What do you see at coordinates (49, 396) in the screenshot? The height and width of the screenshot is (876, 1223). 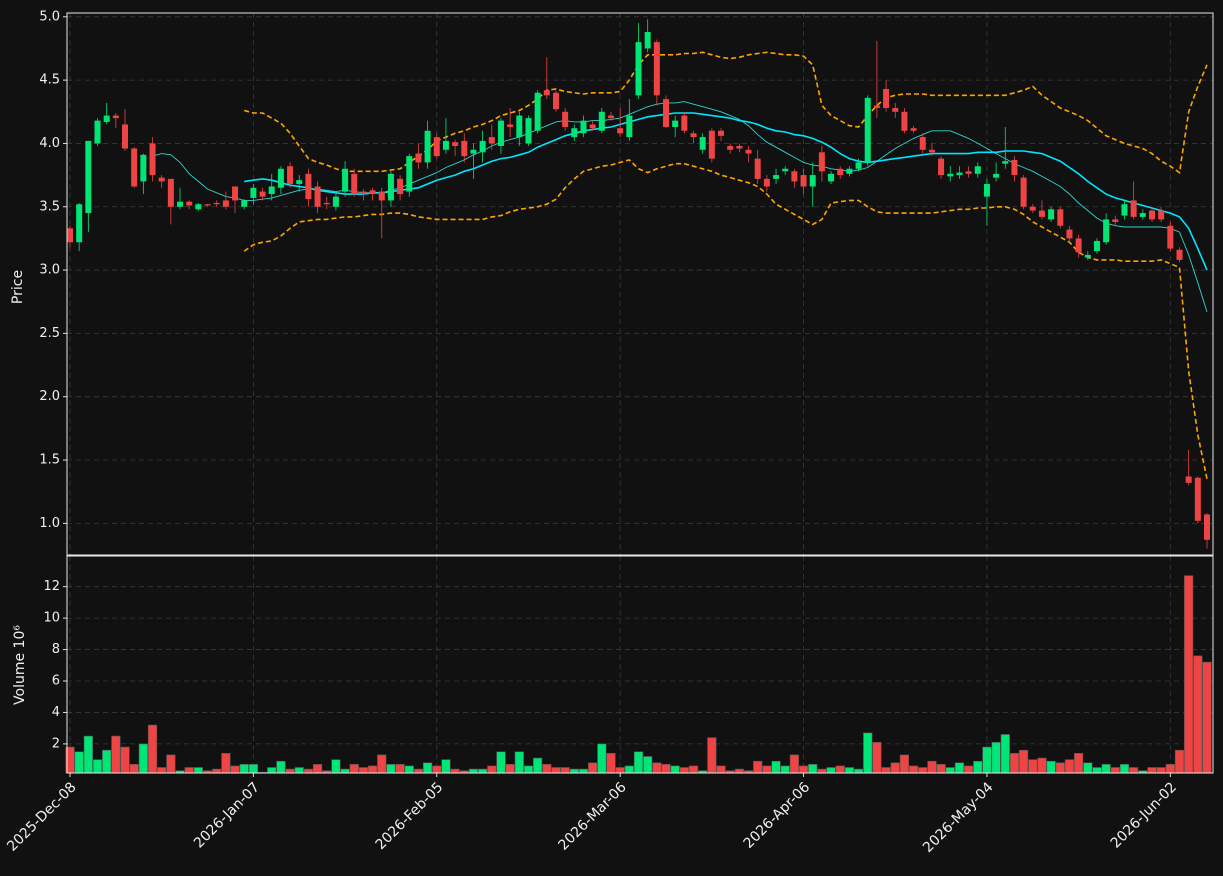 I see `y-tick-label: 2.0` at bounding box center [49, 396].